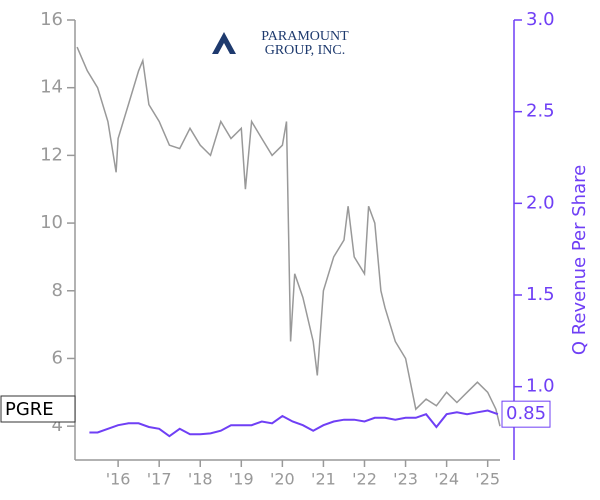  What do you see at coordinates (305, 36) in the screenshot?
I see `logo-text: PARAMOUNT` at bounding box center [305, 36].